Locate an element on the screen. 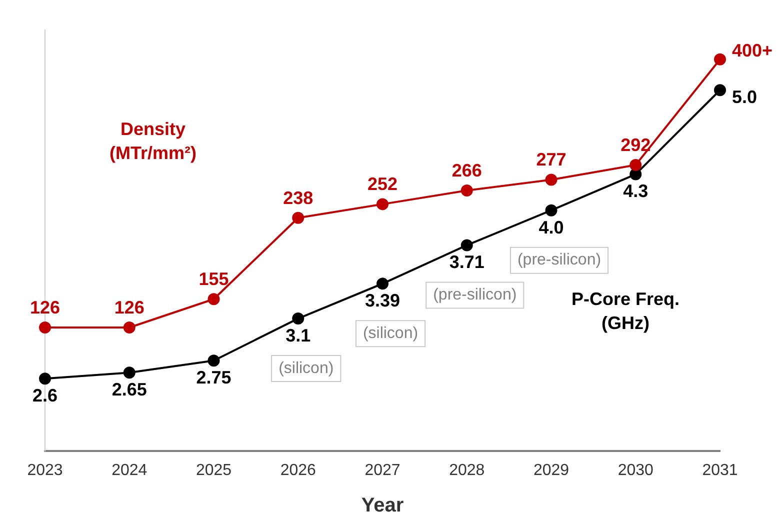  data-label: 400+ is located at coordinates (752, 50).